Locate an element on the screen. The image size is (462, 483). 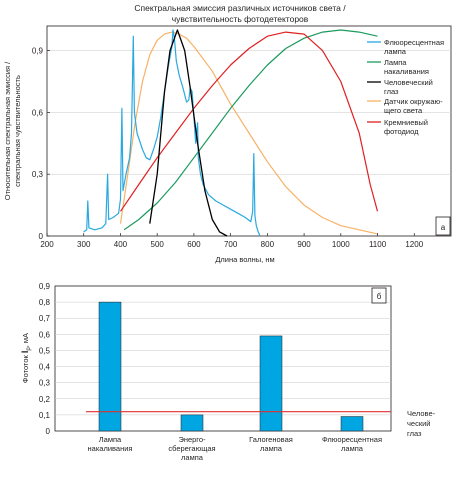
y-label-unit: , мА is located at coordinates (25, 340).